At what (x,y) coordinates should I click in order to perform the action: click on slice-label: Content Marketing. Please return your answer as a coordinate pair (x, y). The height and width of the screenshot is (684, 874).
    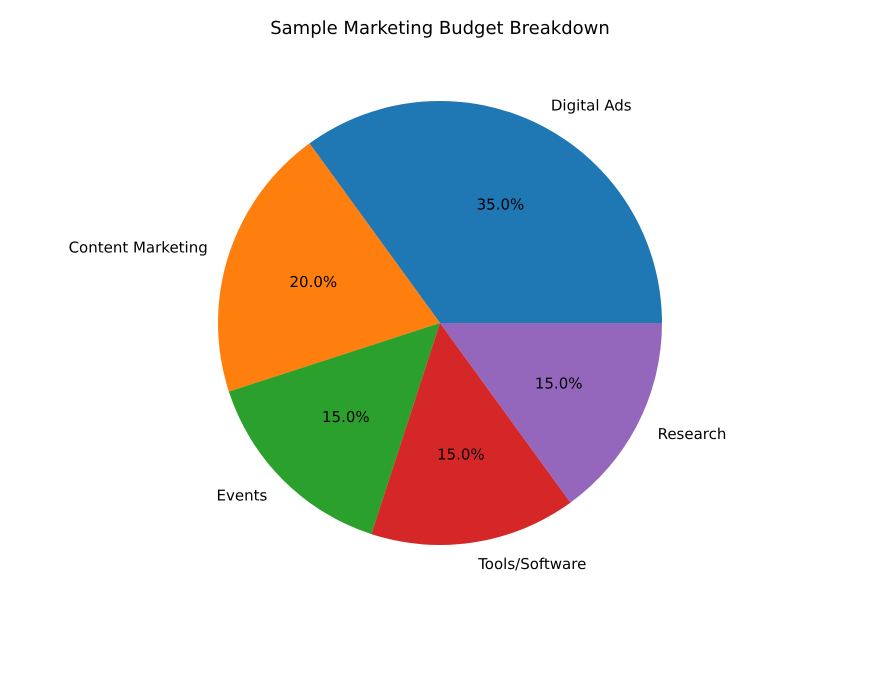
    Looking at the image, I should click on (138, 247).